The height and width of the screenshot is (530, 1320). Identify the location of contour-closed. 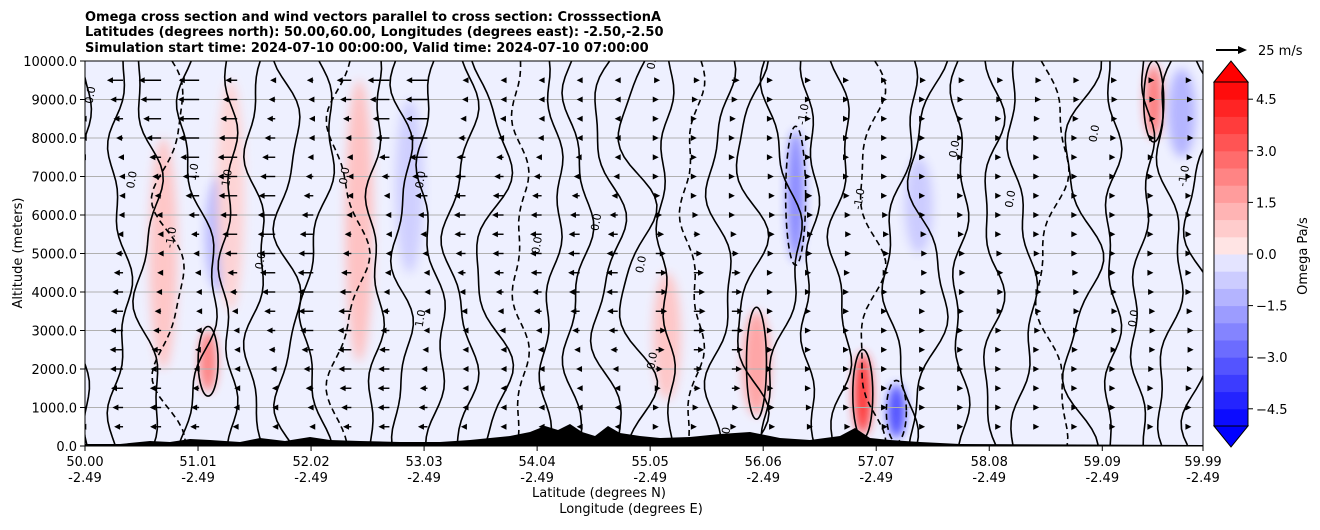
(756, 363).